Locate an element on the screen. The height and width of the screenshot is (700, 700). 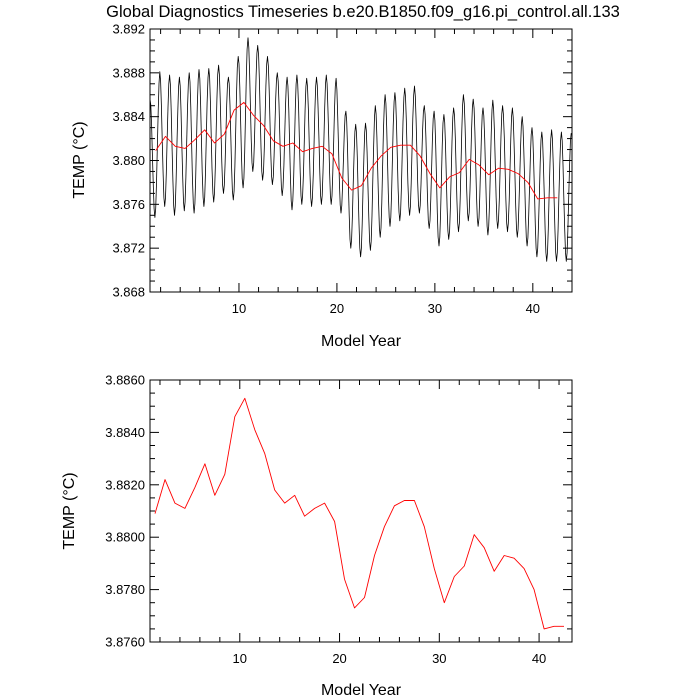
y-tick-label: 3.868 is located at coordinates (128, 292).